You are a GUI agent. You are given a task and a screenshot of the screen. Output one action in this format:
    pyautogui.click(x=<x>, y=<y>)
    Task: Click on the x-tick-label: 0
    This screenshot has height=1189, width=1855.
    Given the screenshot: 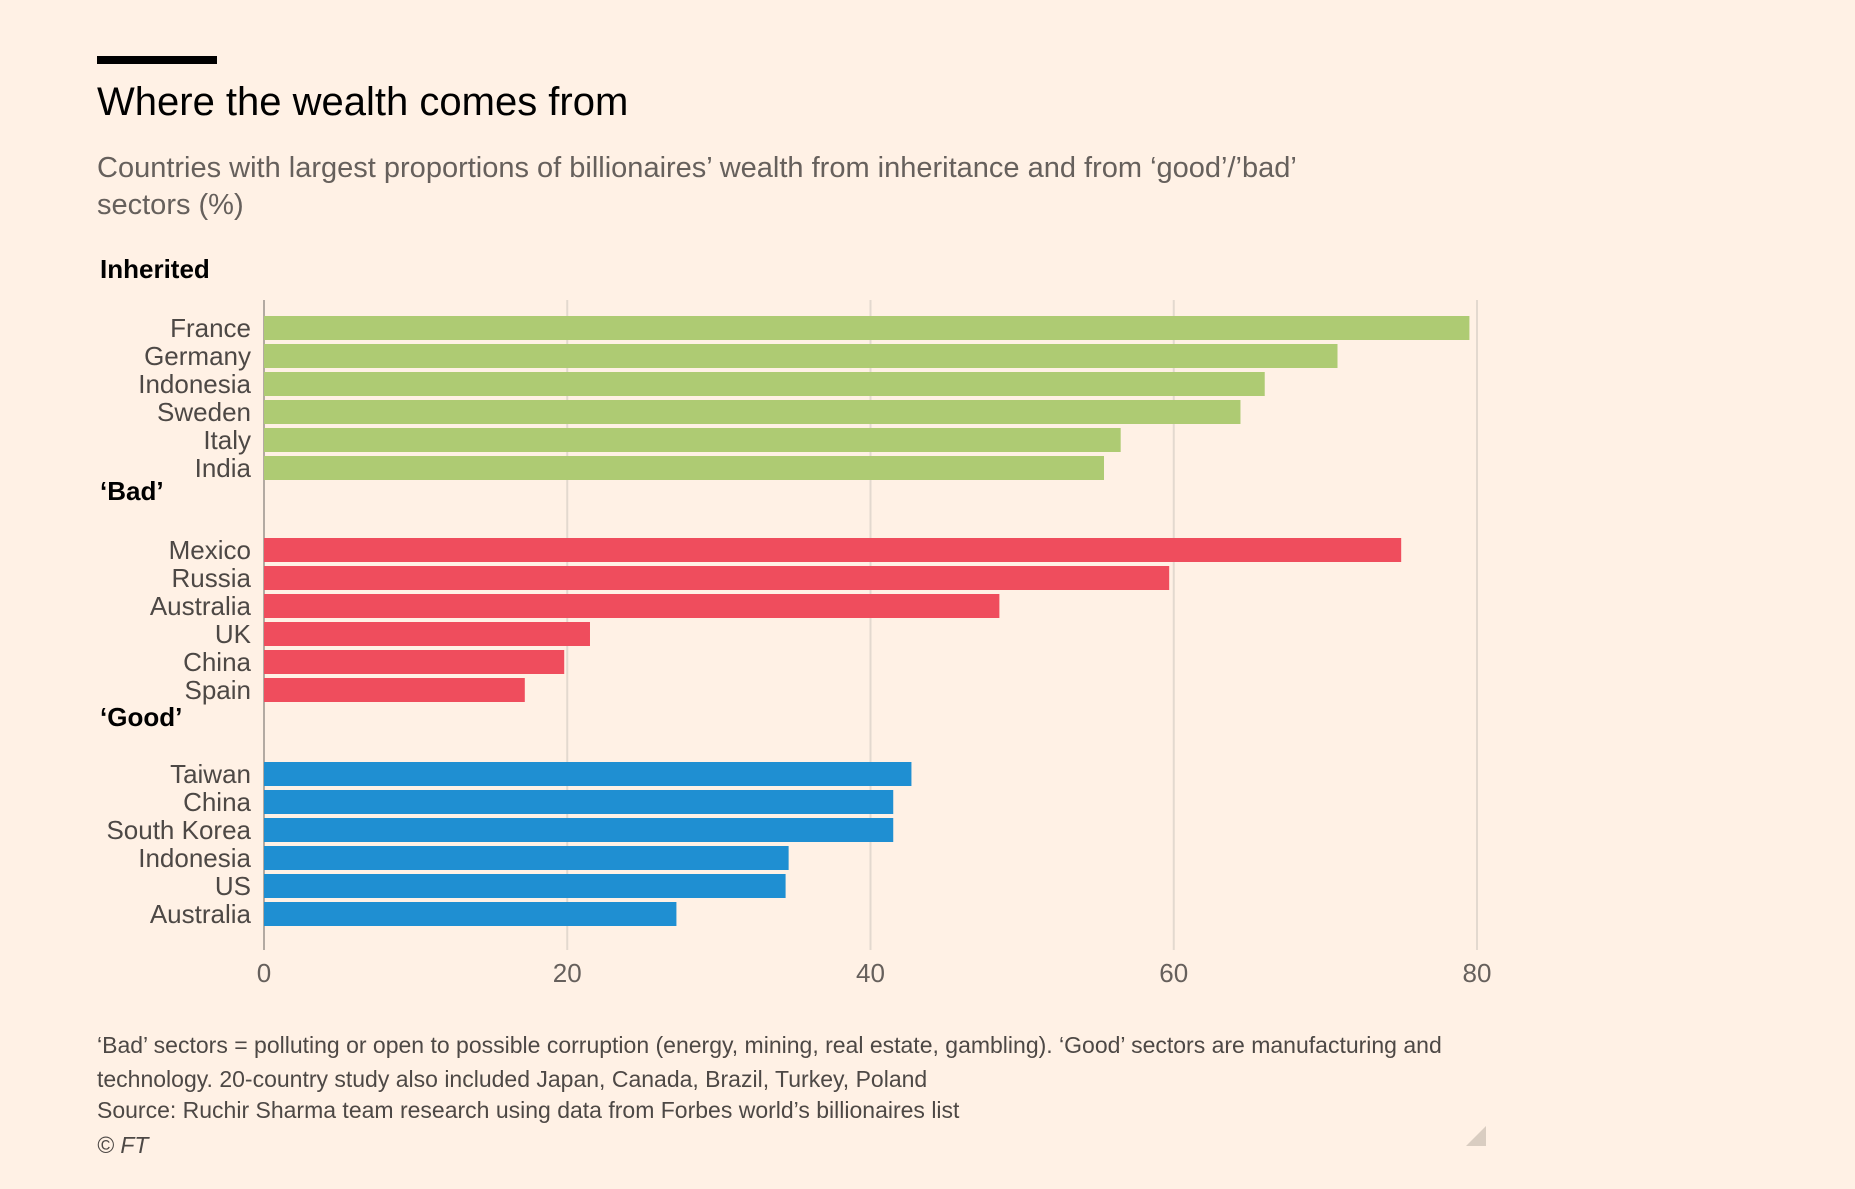 What is the action you would take?
    pyautogui.click(x=264, y=973)
    